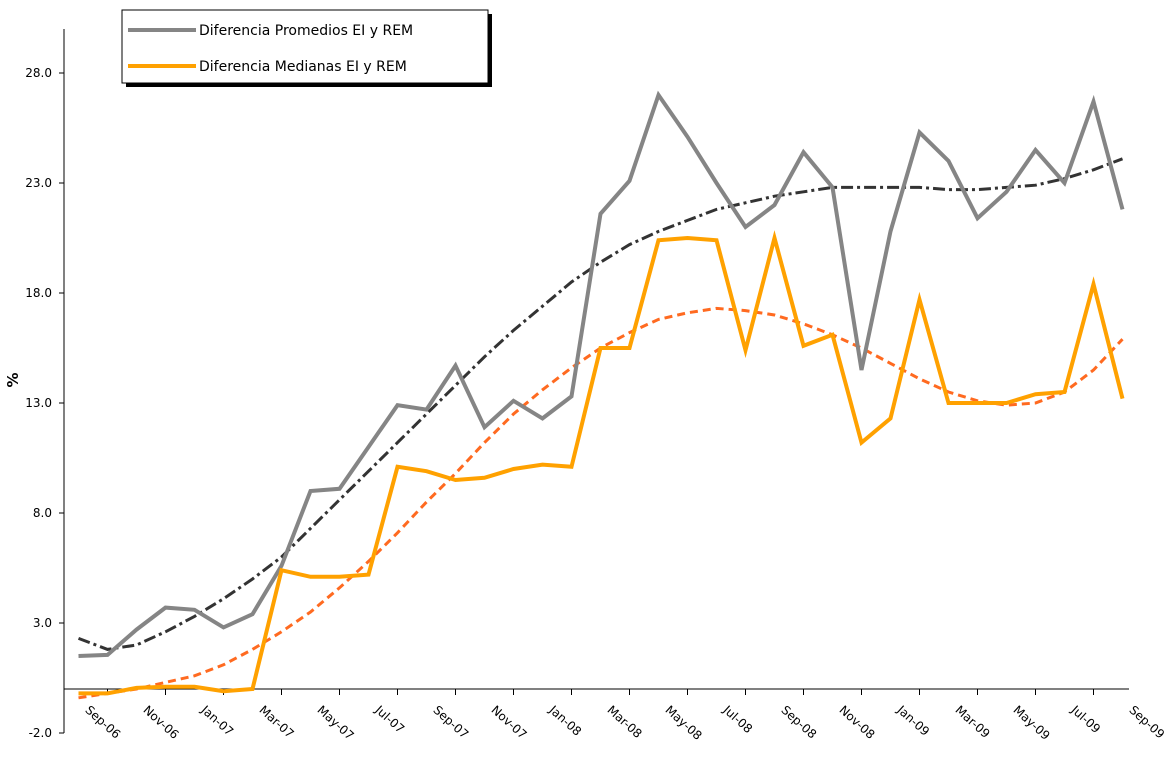 The height and width of the screenshot is (775, 1172). I want to click on x-tick-label: Sep-07, so click(450, 722).